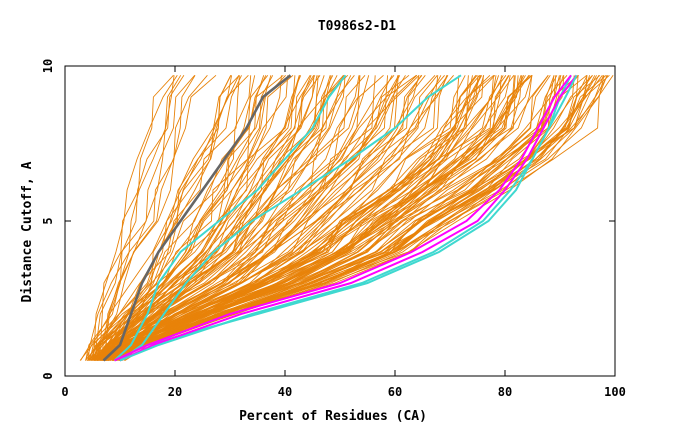 The image size is (680, 440). Describe the element at coordinates (48, 66) in the screenshot. I see `y-tick-label: 10` at that location.